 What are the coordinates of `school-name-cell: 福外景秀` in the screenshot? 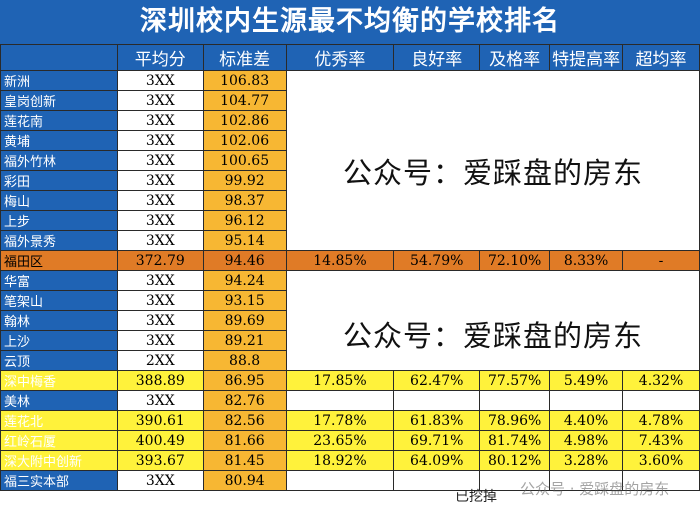 It's located at (59, 240).